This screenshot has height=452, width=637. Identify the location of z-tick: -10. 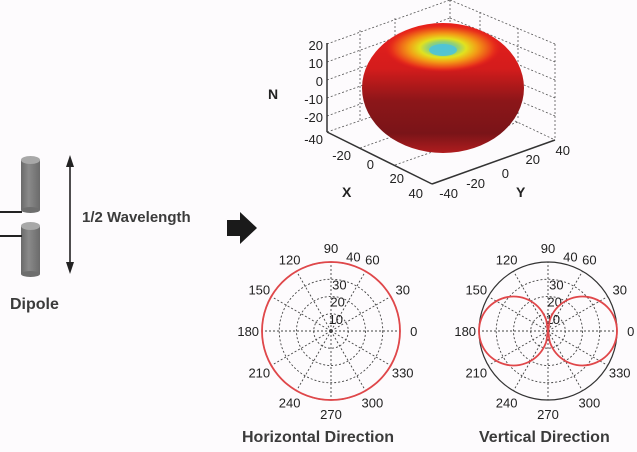
(313, 99).